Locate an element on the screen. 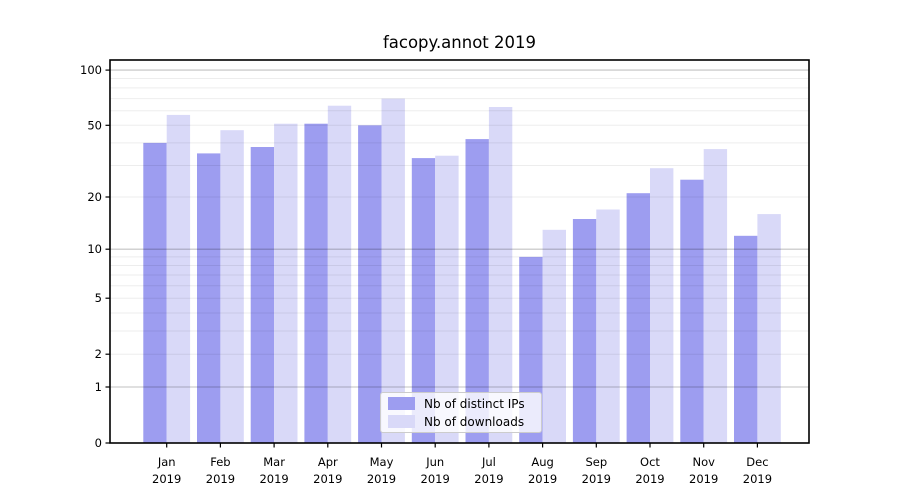 The width and height of the screenshot is (900, 500). y-tick-label: 0 is located at coordinates (98, 443).